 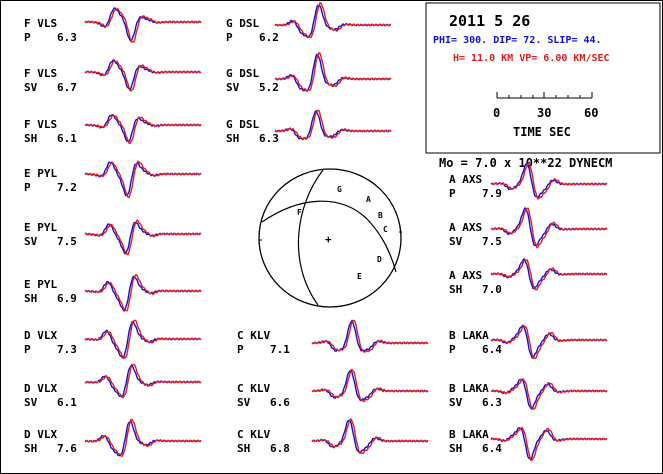 What do you see at coordinates (525, 163) in the screenshot?
I see `seismic-moment: Mo = 7.0 x 10**22 DYNECM` at bounding box center [525, 163].